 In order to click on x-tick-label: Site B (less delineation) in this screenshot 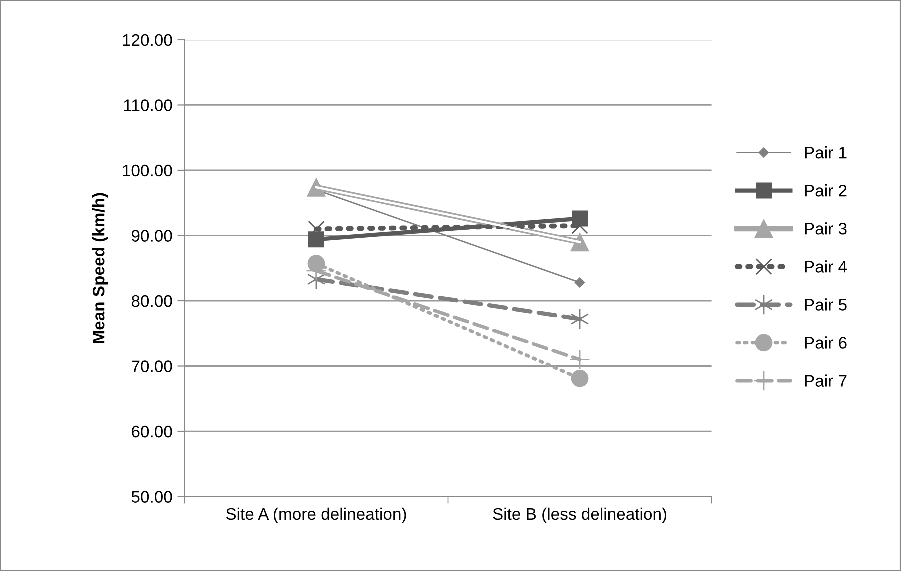, I will do `click(580, 516)`.